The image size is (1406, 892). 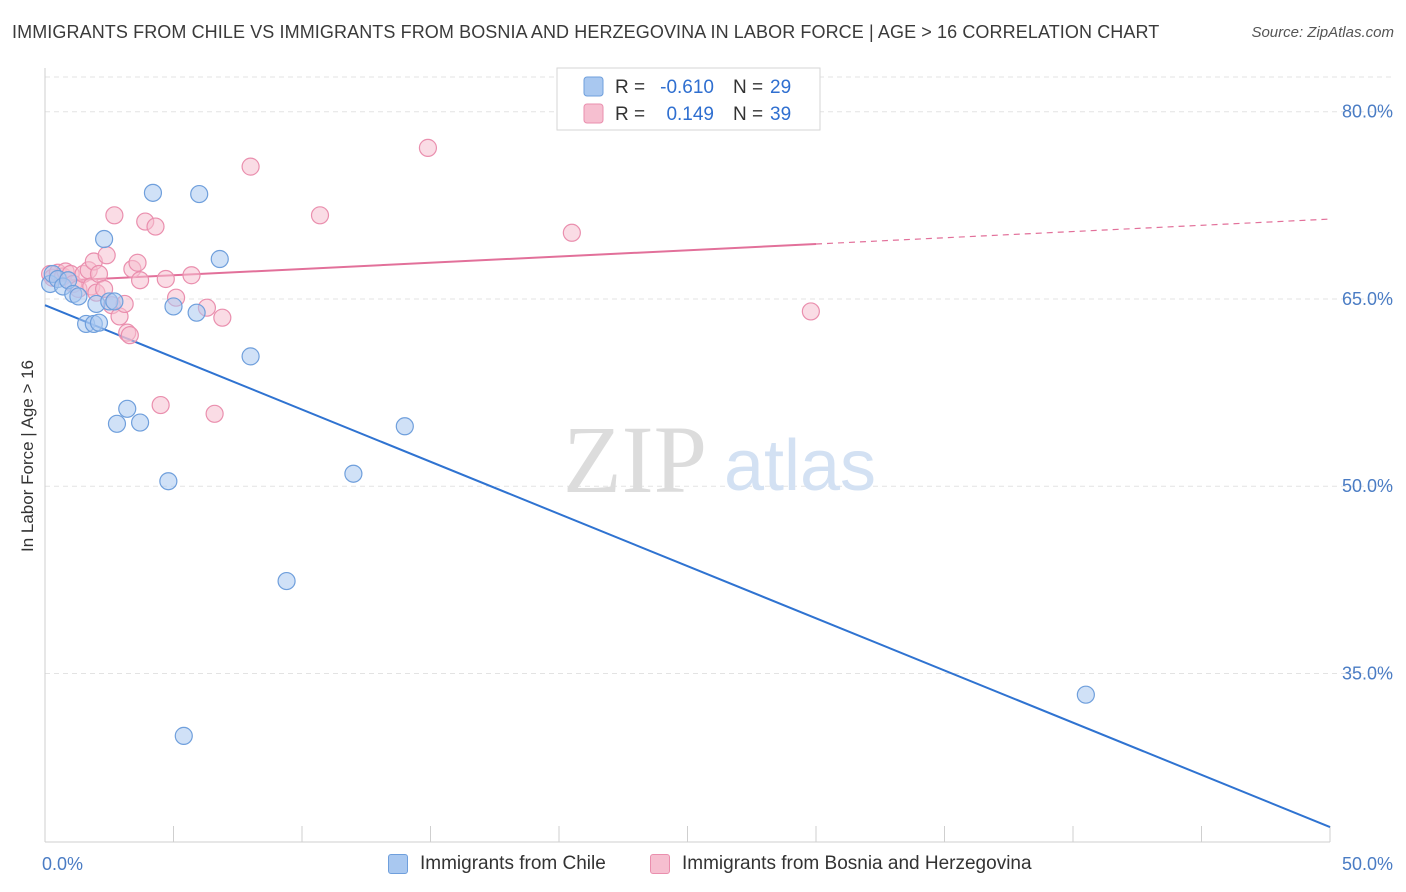 I want to click on bosnia-r-value: 0.149, so click(x=690, y=114).